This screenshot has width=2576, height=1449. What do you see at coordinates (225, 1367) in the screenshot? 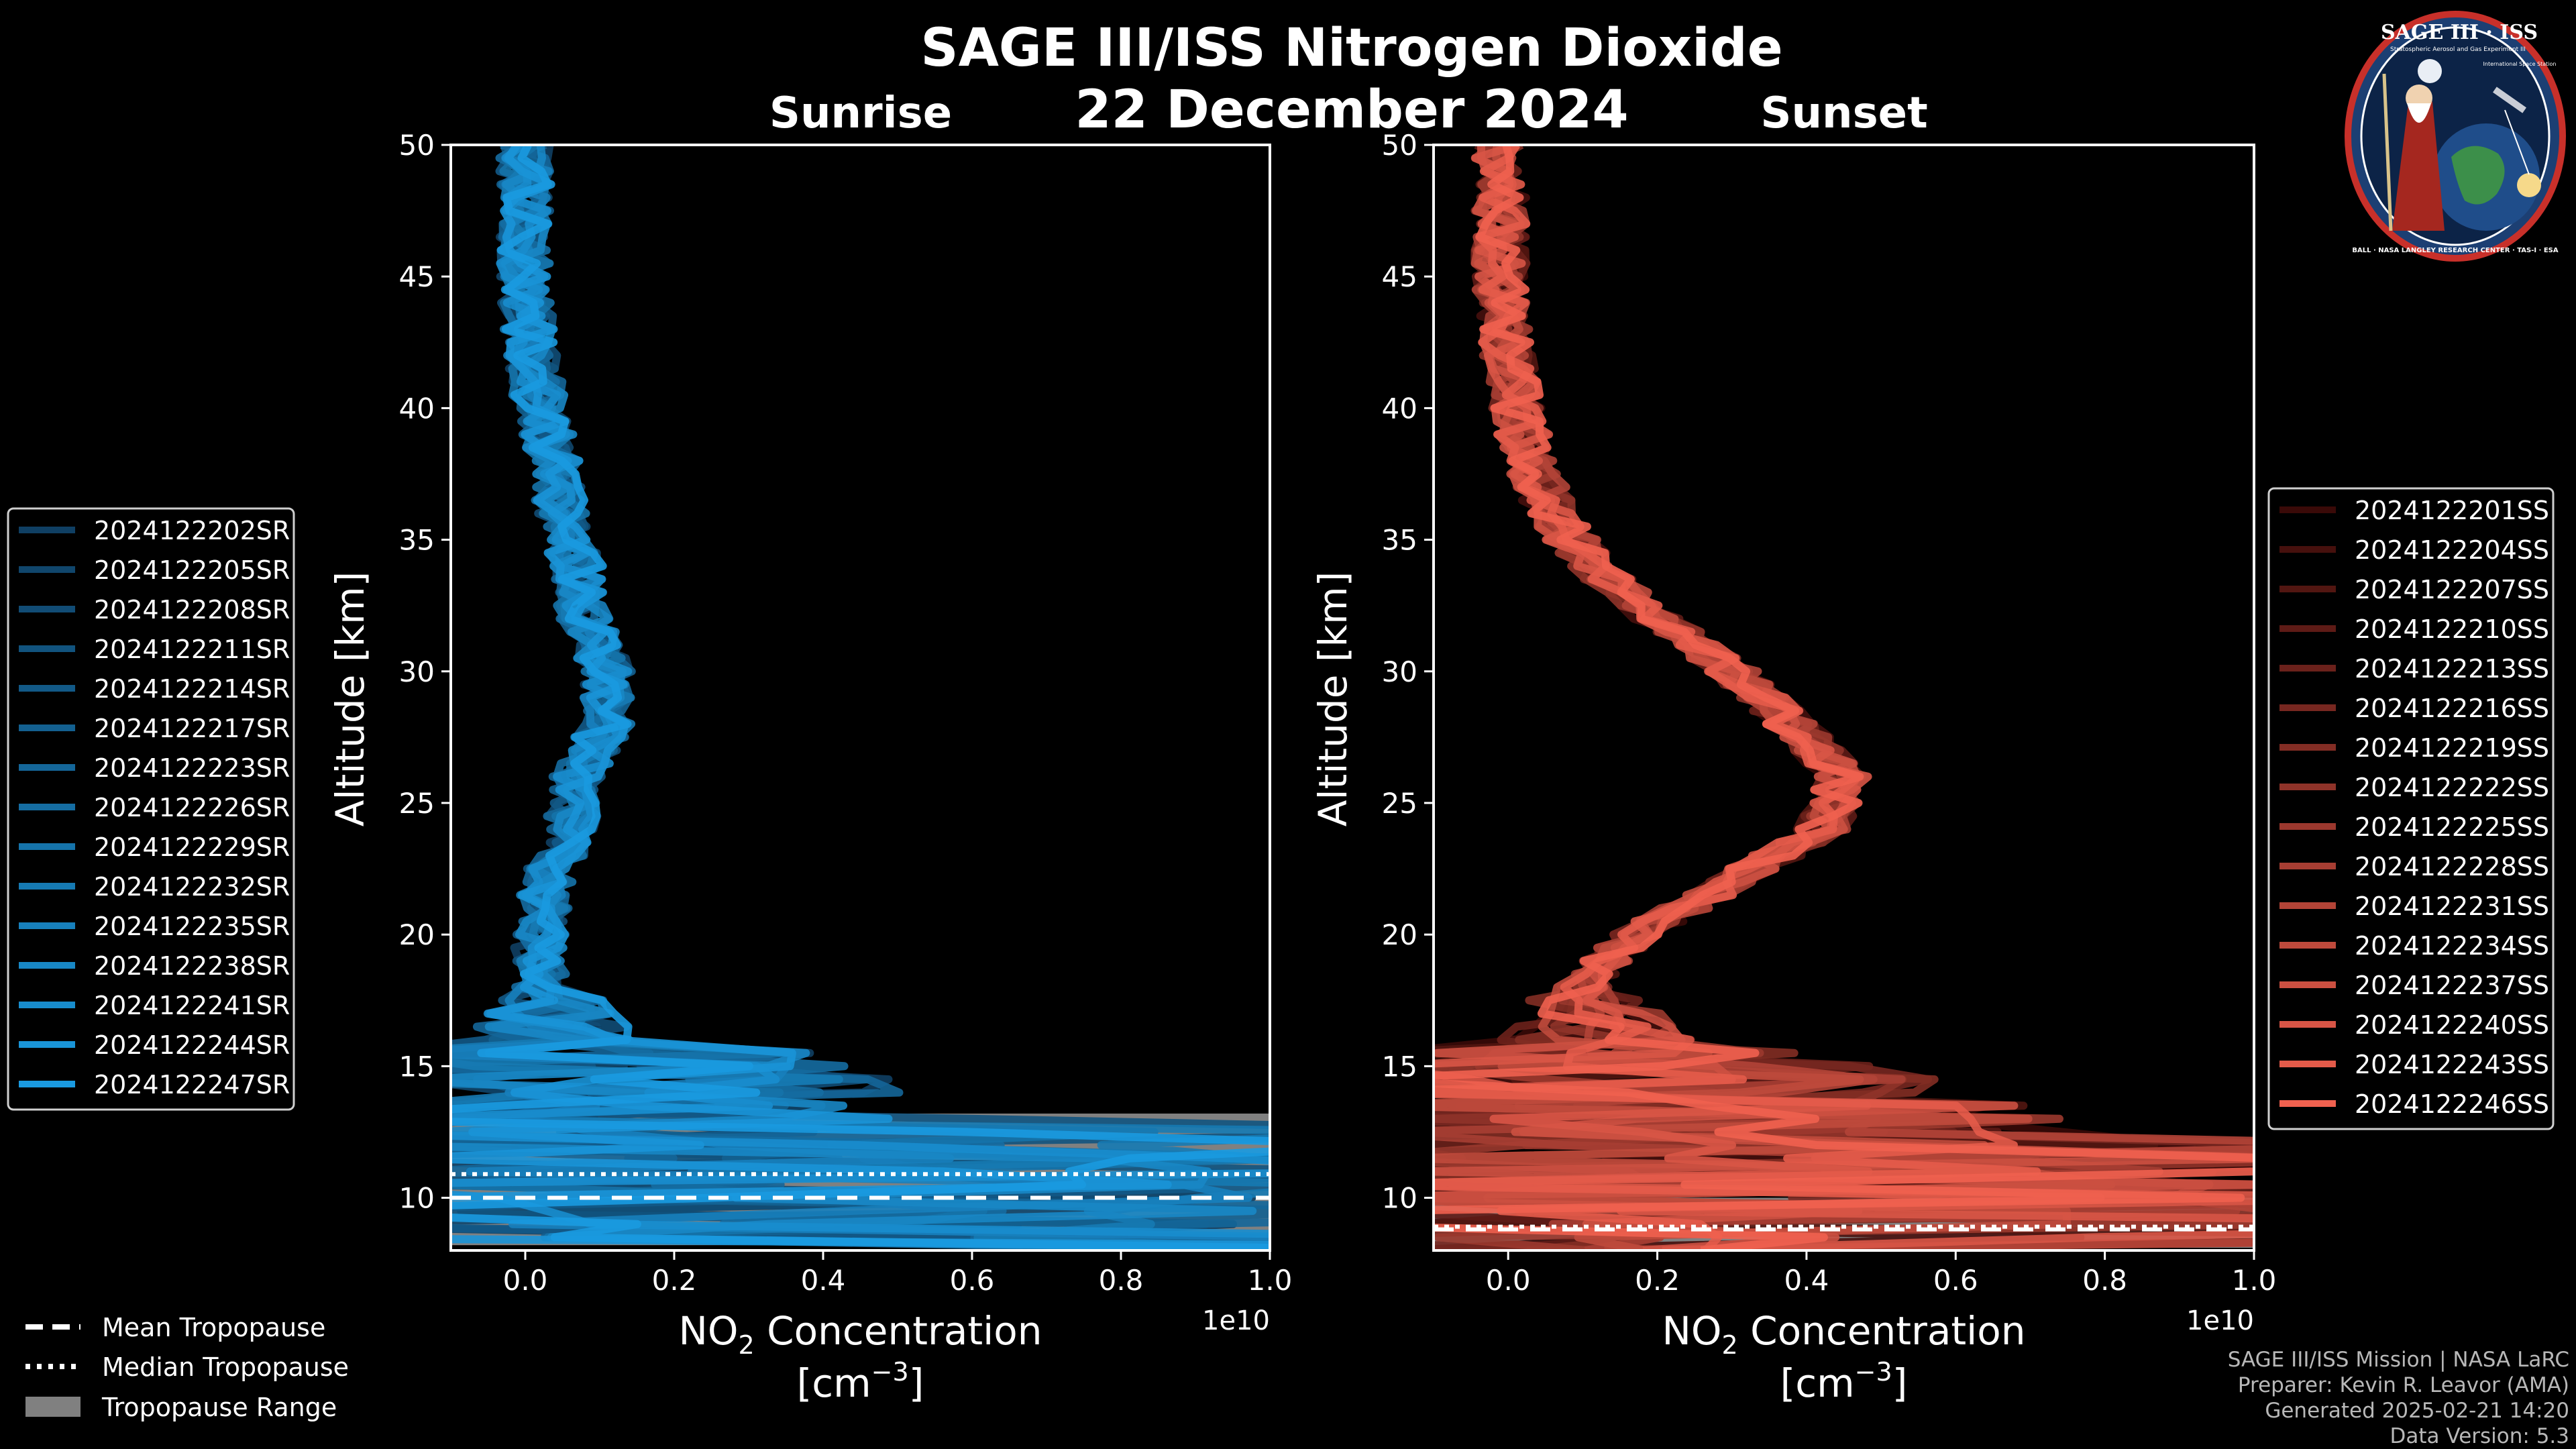
I see `median-tropopause-label: Median Tropopause` at bounding box center [225, 1367].